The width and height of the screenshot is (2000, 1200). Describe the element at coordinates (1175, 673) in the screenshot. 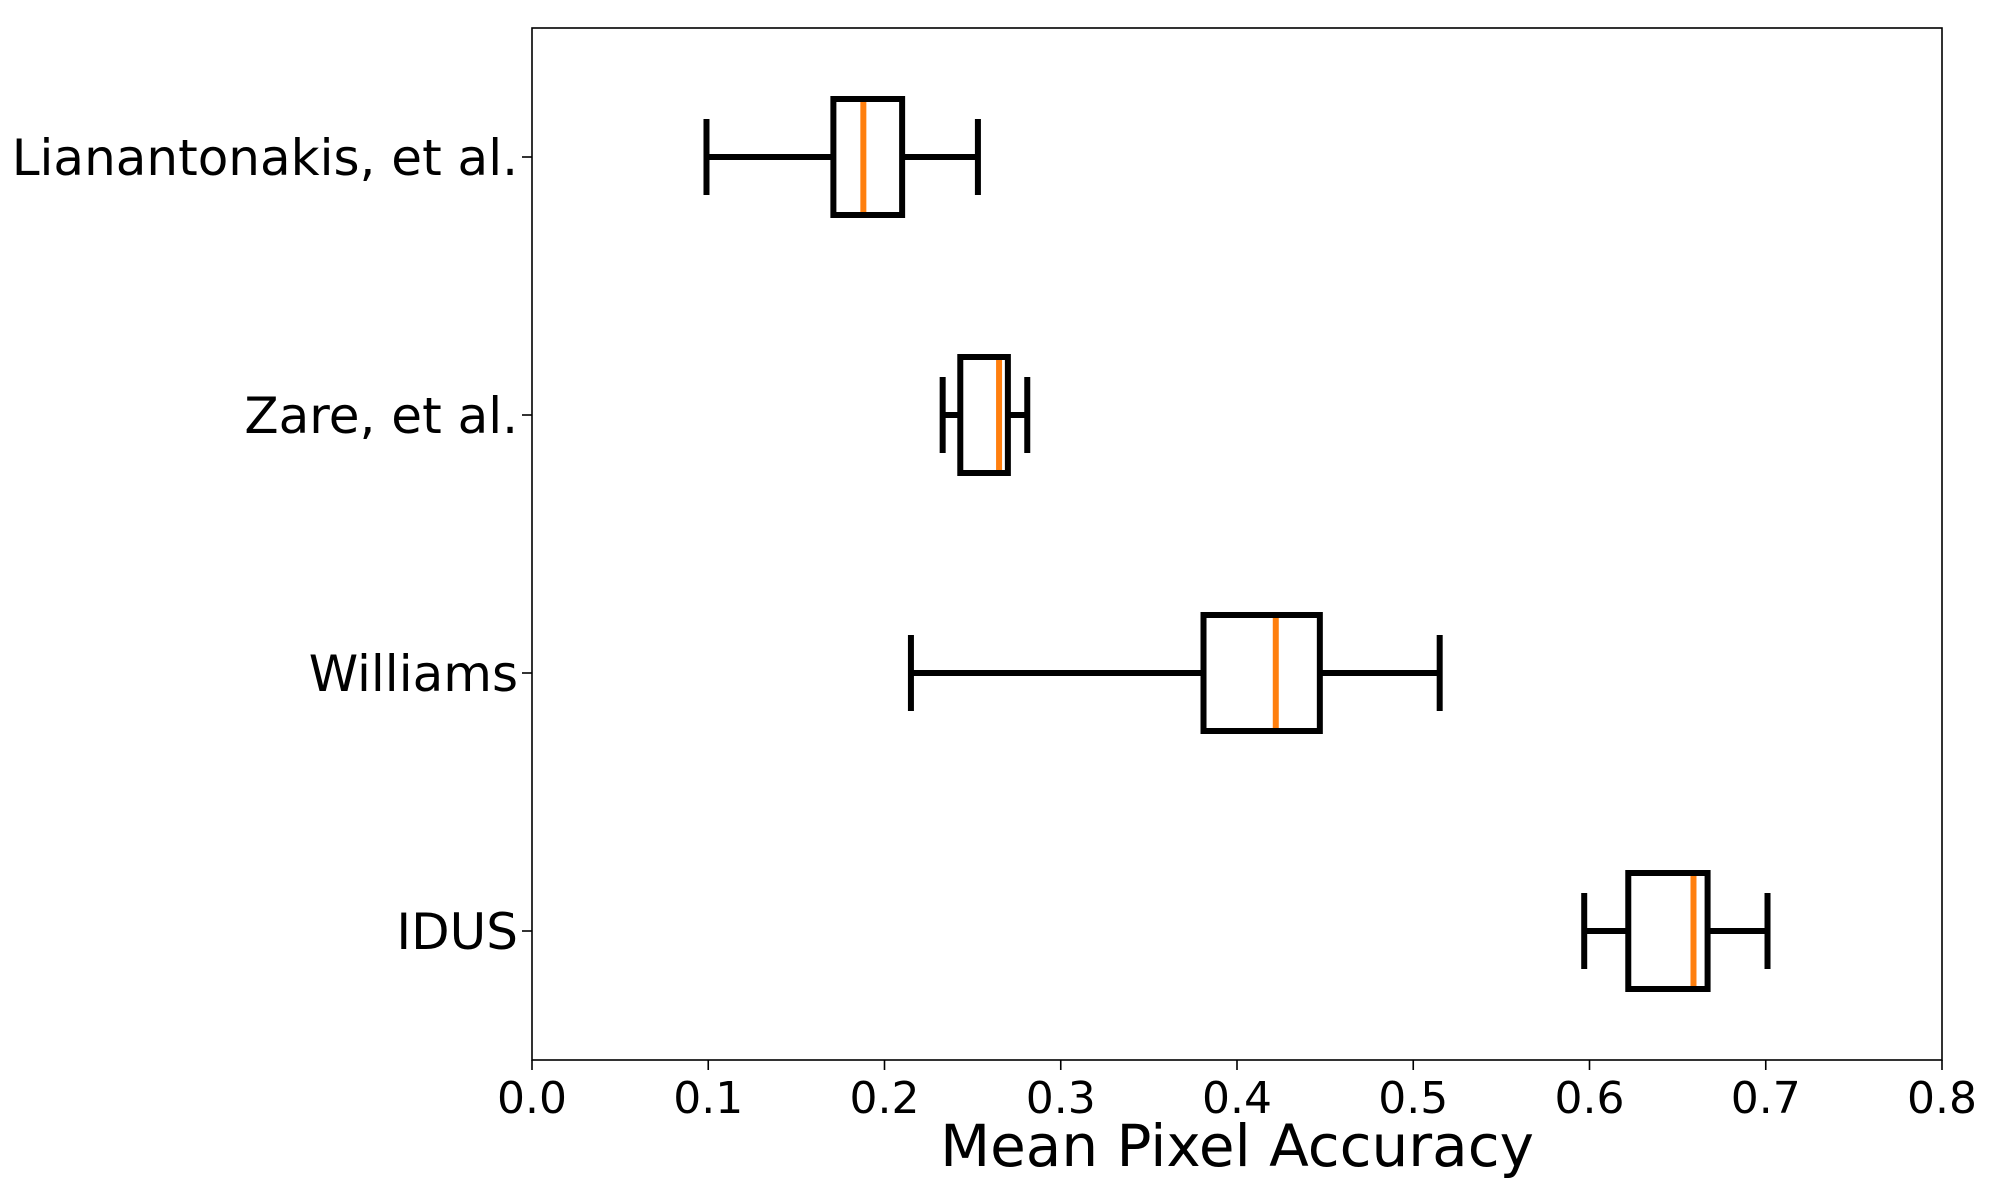

I see `box-williams` at that location.